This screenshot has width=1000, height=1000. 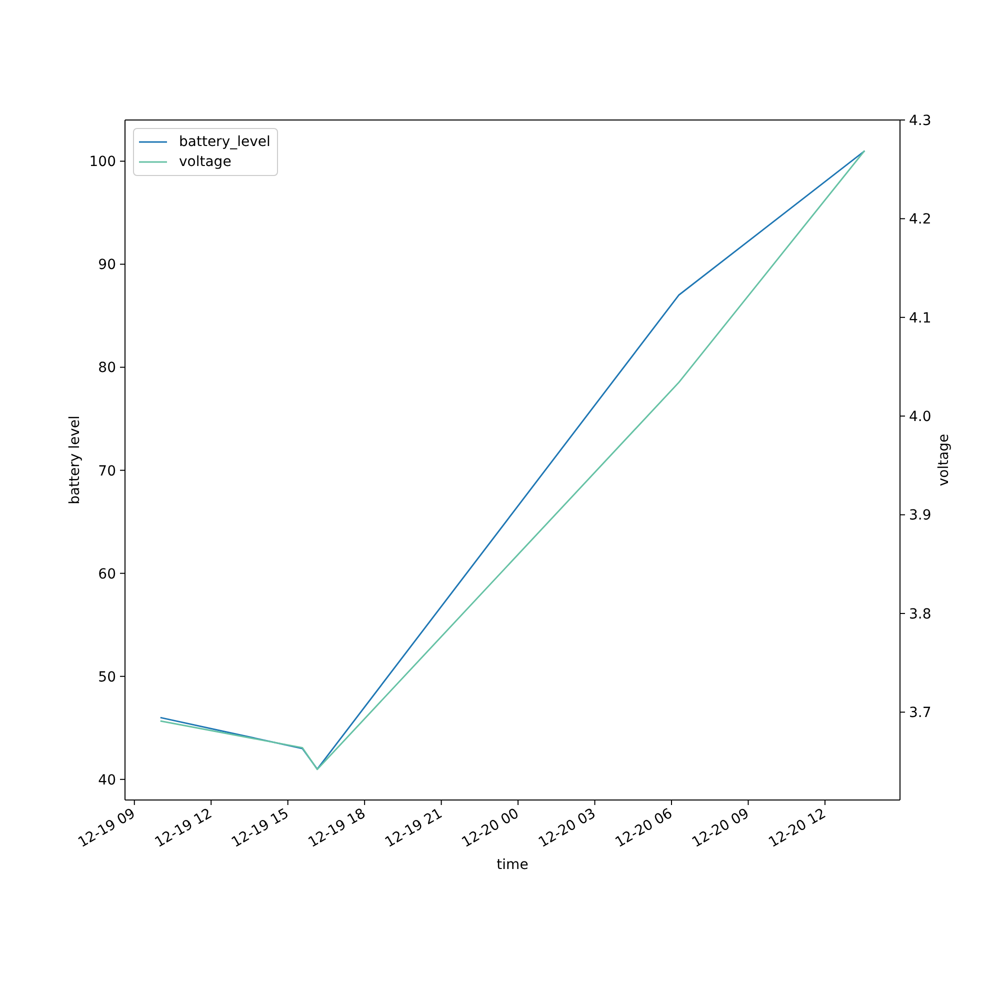 I want to click on y2-tick-label: 4.3, so click(x=920, y=120).